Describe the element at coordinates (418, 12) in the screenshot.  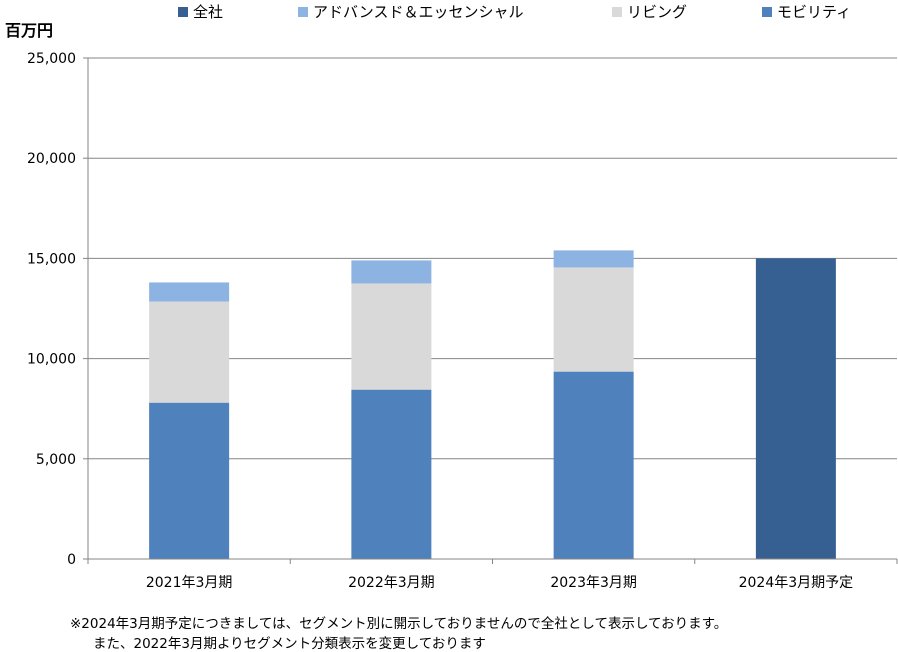
I see `legend-label-advanced: アドバンスド＆エッセンシャル` at that location.